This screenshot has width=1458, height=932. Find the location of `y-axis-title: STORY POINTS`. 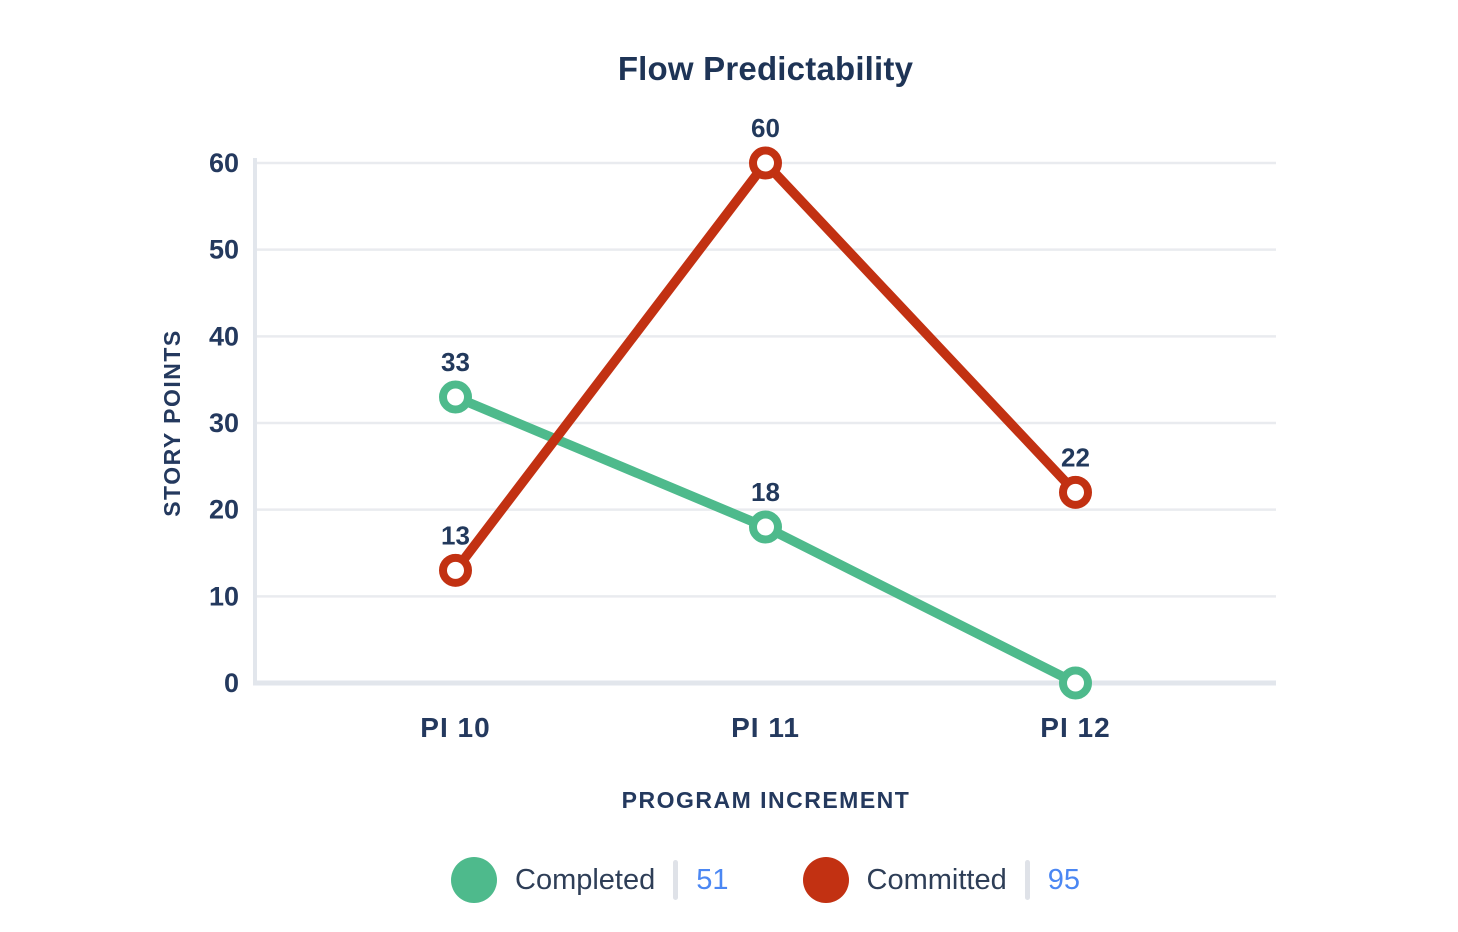

y-axis-title: STORY POINTS is located at coordinates (172, 423).